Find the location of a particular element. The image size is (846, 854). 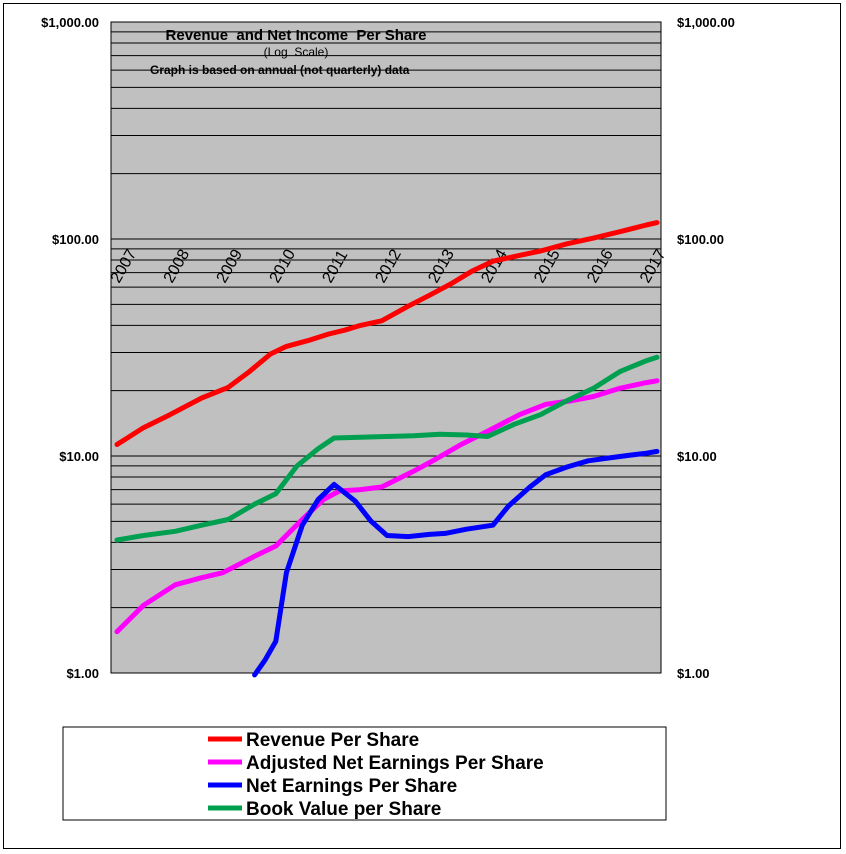

net-earnings-per-share-line is located at coordinates (456, 563).